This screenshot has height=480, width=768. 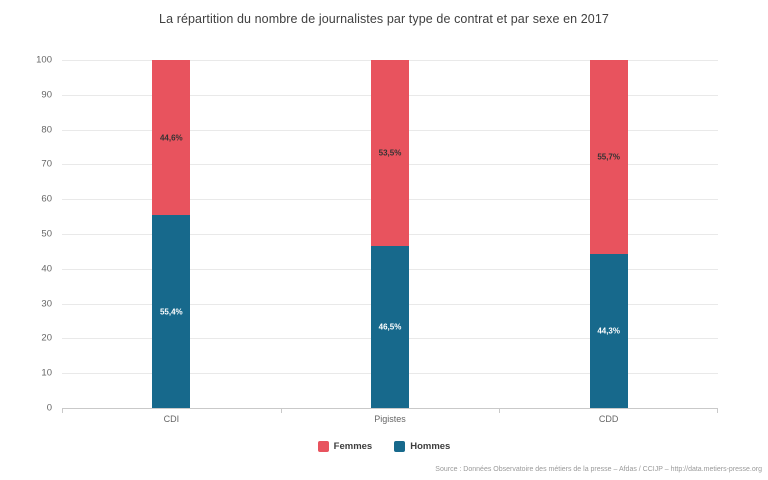 I want to click on bar-segment-femmes-cdi: 44,6%, so click(x=171, y=138).